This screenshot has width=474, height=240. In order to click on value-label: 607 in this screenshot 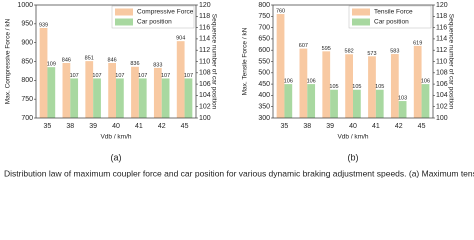, I will do `click(303, 46)`.